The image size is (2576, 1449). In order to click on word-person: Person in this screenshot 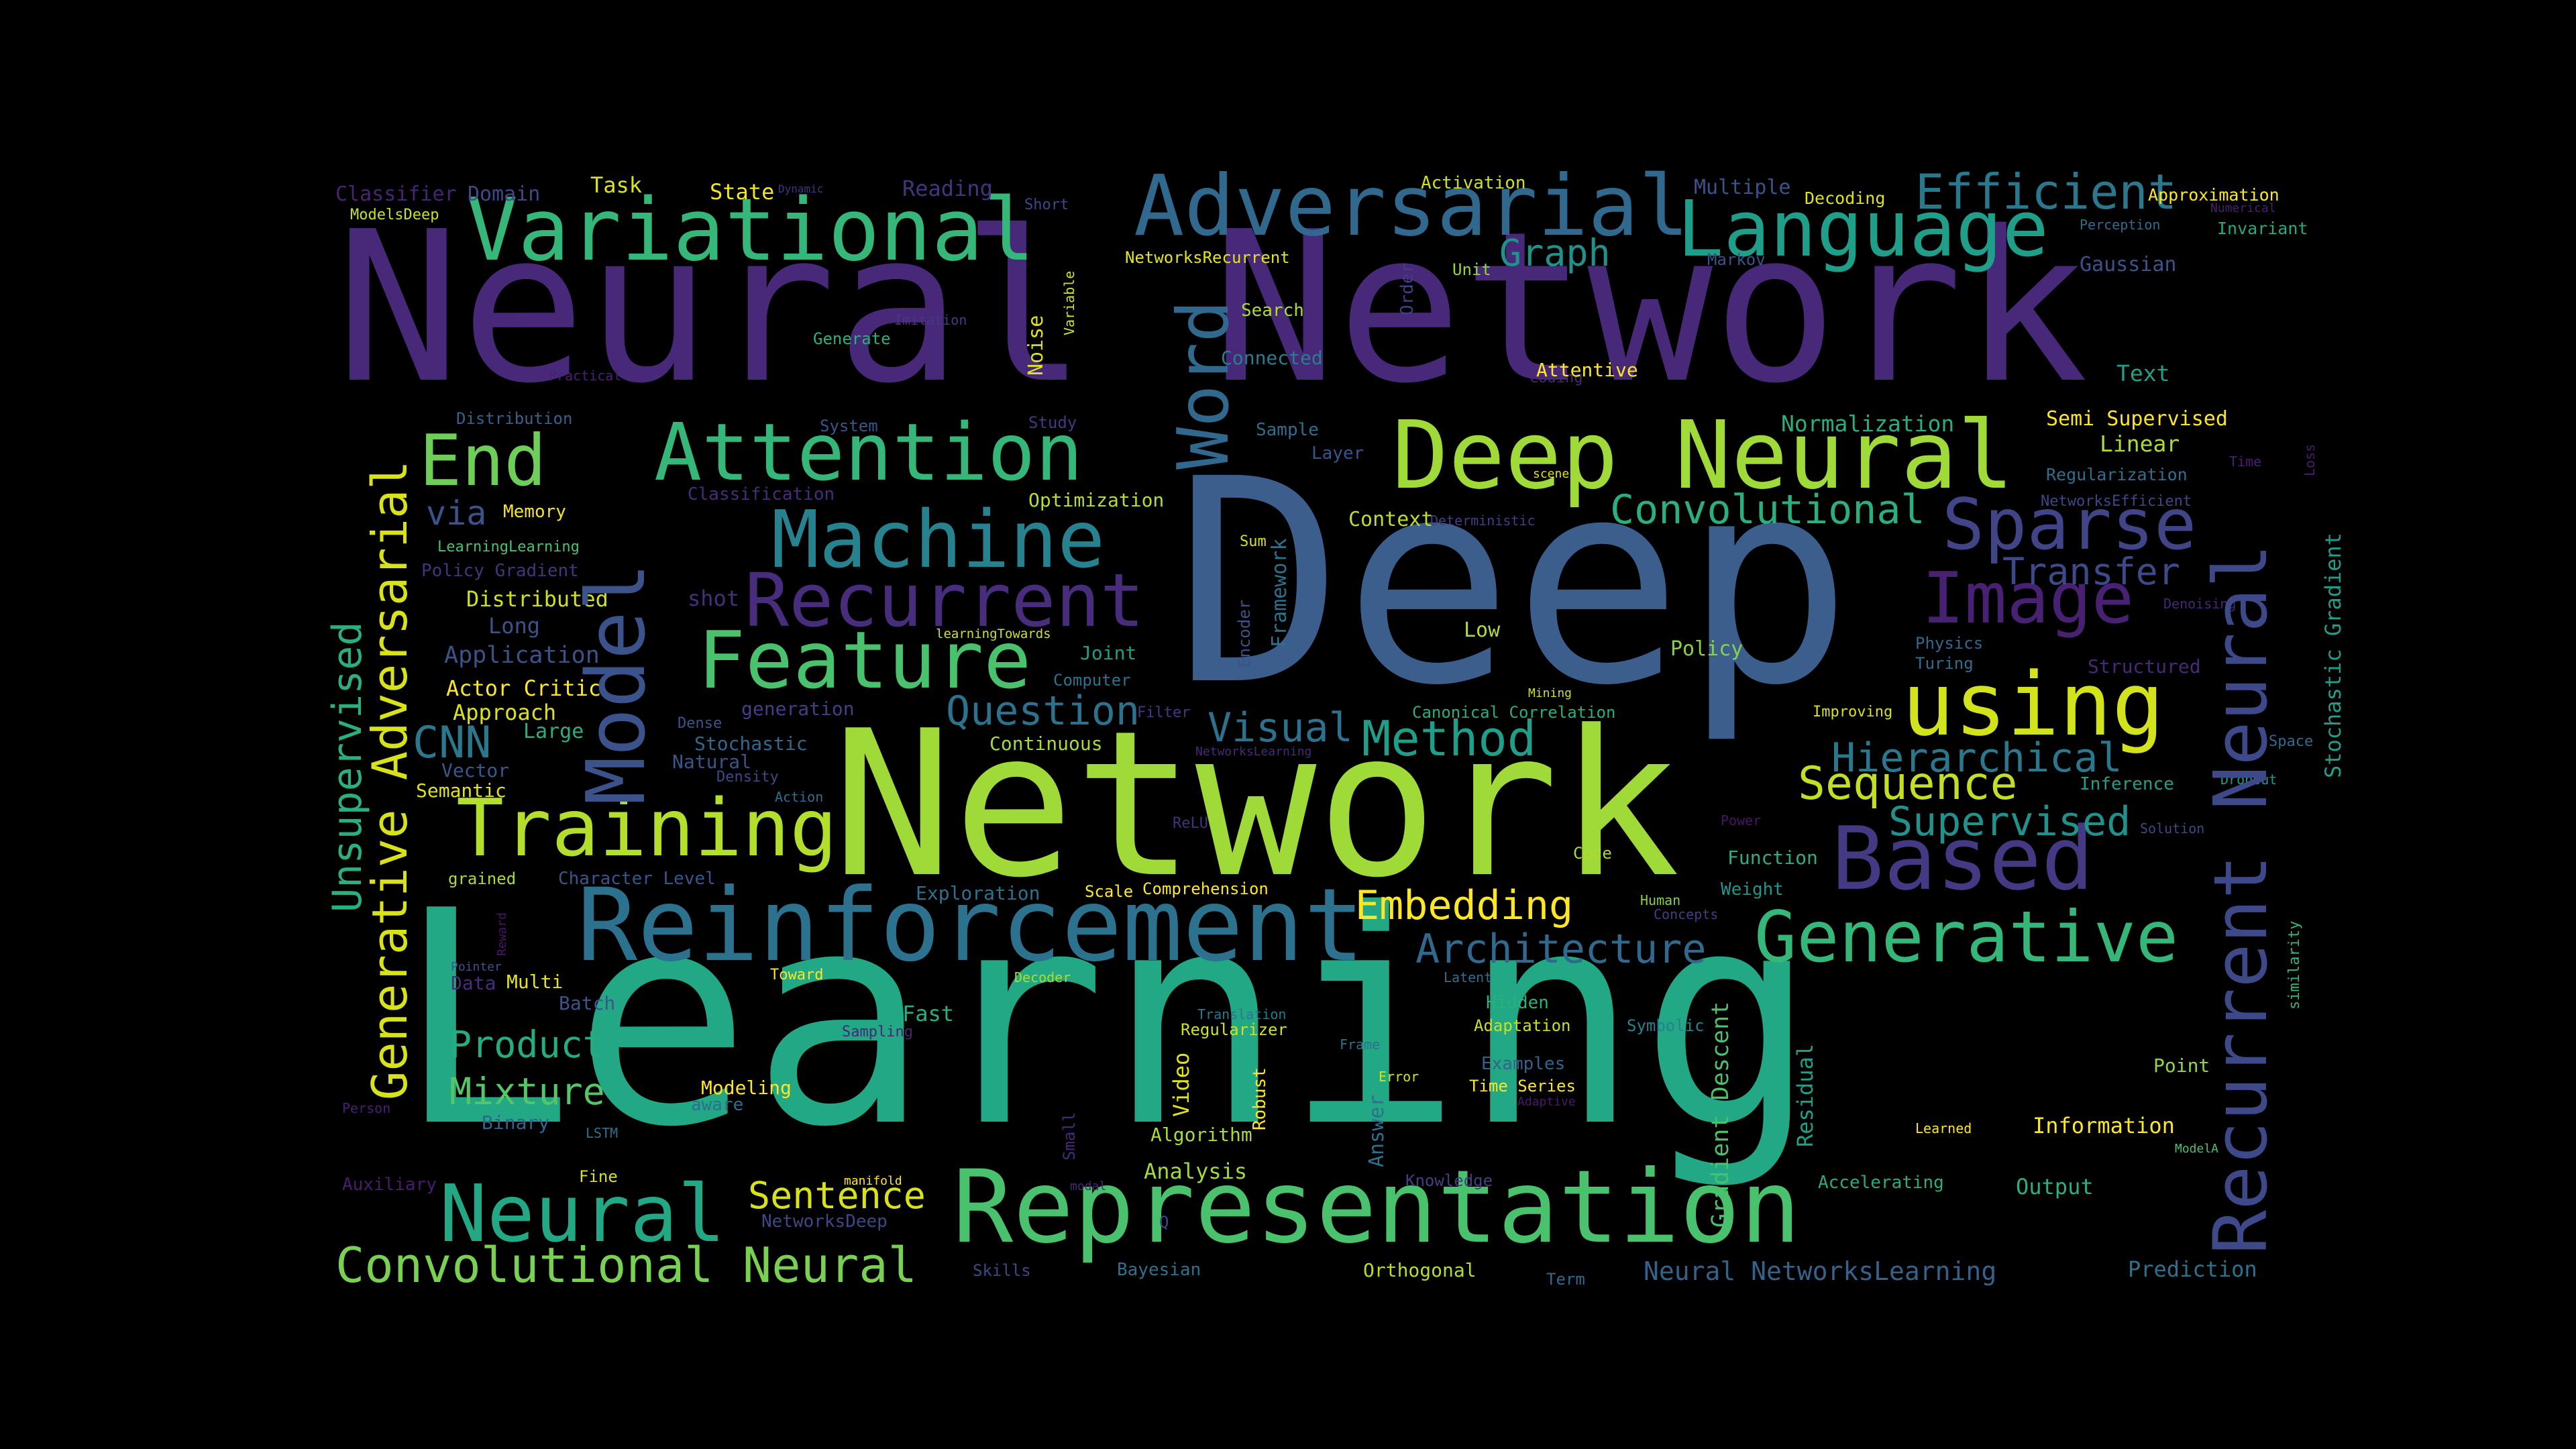, I will do `click(366, 1108)`.